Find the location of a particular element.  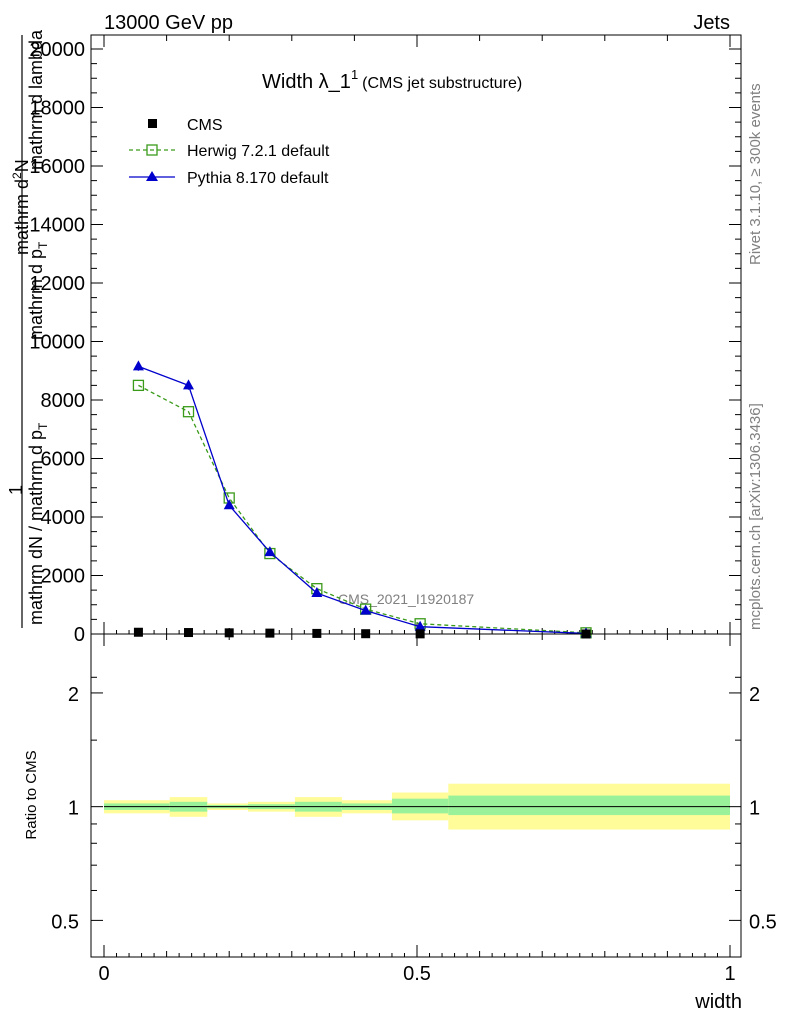

ylabel-numerator: mathrm d2N is located at coordinates (21, 207).